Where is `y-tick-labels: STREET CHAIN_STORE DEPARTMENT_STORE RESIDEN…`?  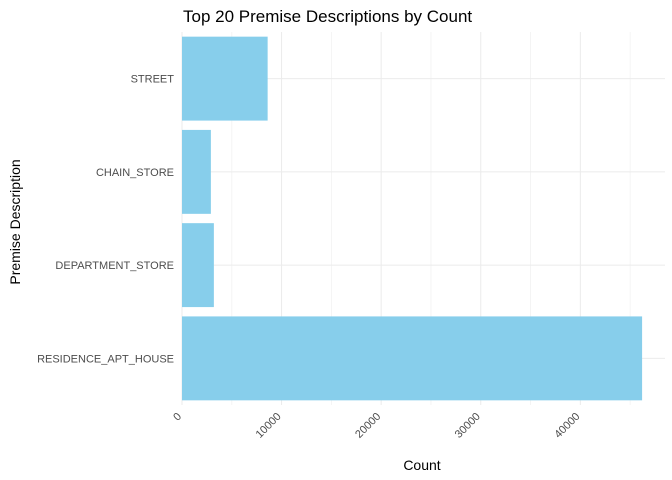
y-tick-labels: STREET CHAIN_STORE DEPARTMENT_STORE RESIDEN… is located at coordinates (105, 220).